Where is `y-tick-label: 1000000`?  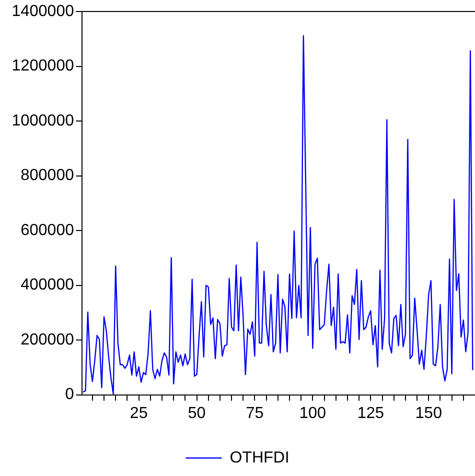
y-tick-label: 1000000 is located at coordinates (43, 121).